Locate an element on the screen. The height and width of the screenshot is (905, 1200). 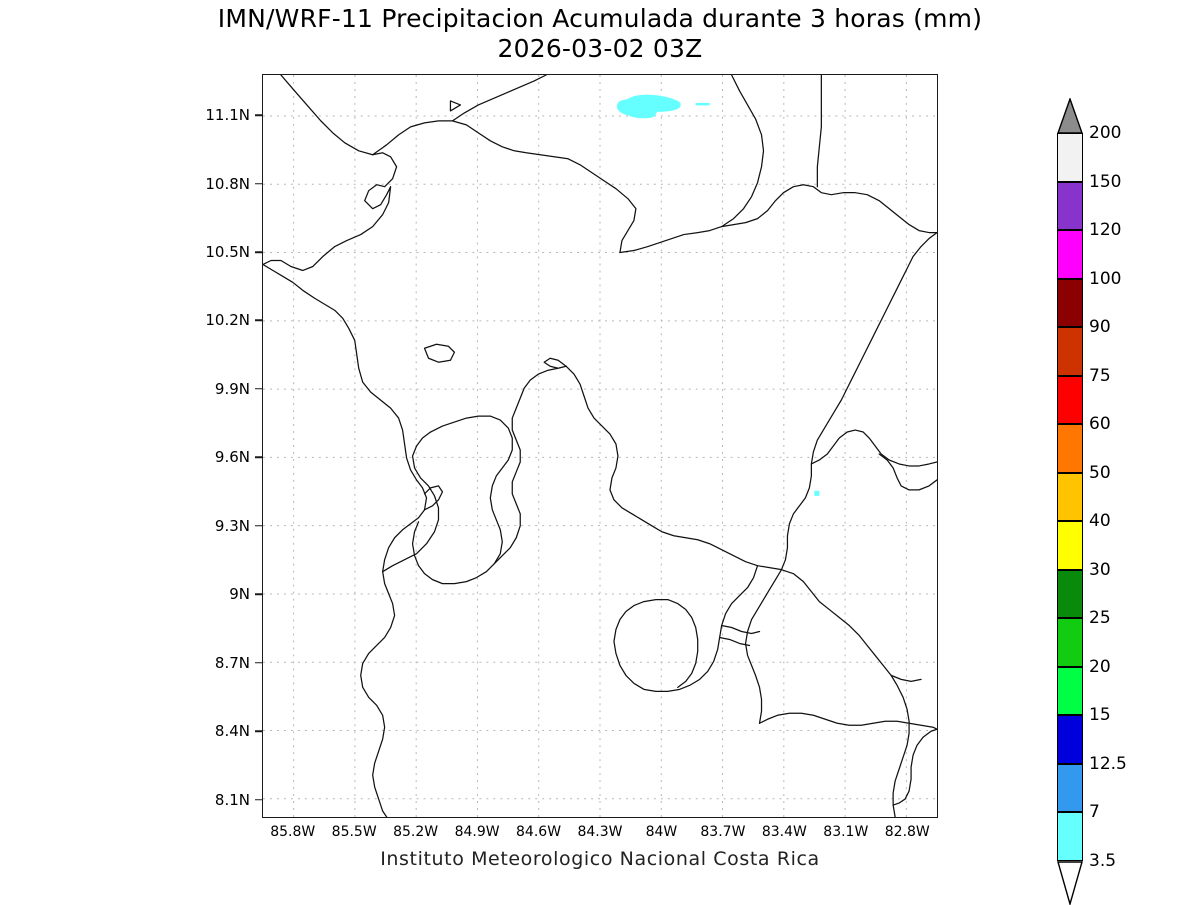
colorbar-label-25: 25 is located at coordinates (1100, 618).